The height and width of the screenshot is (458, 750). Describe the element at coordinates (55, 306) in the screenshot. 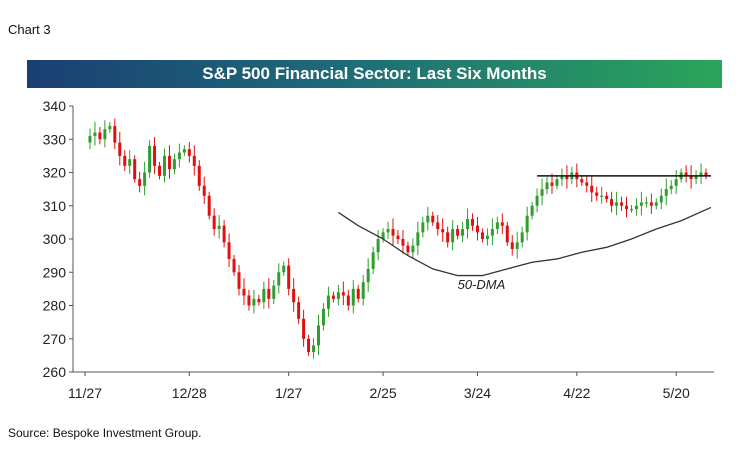

I see `y-tick-label: 280` at that location.